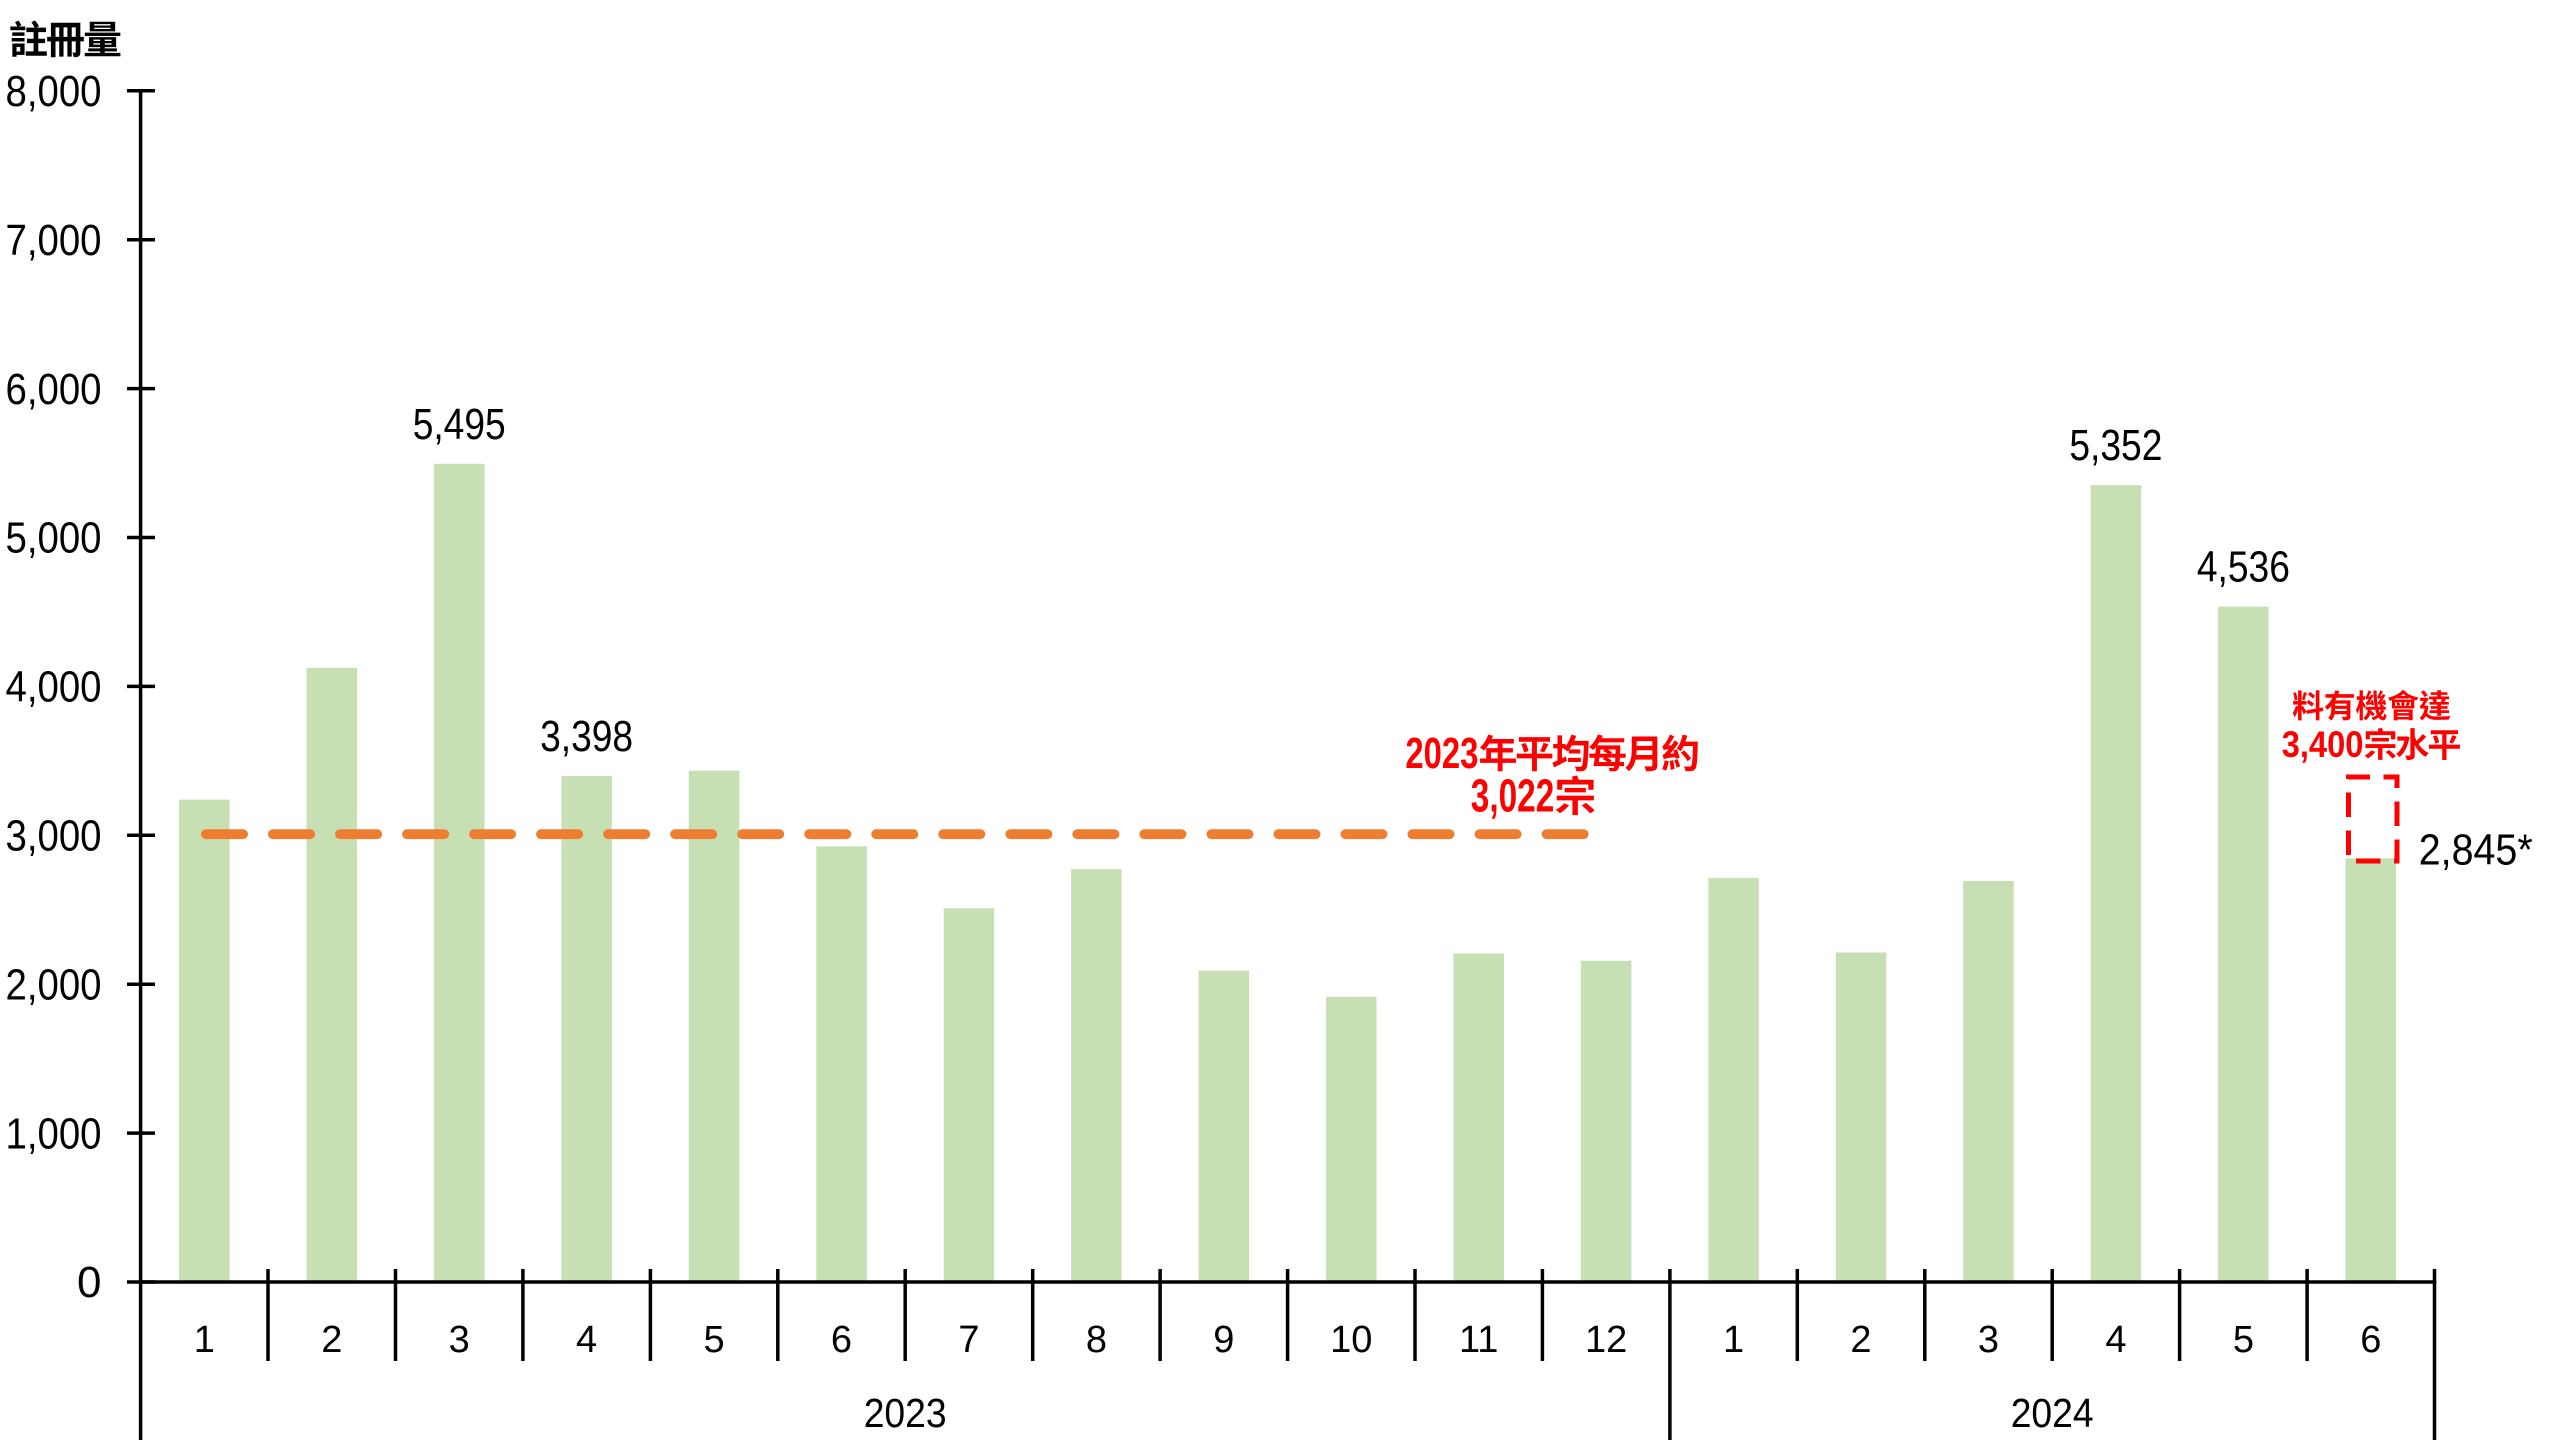 Image resolution: width=2560 pixels, height=1440 pixels. I want to click on svg-text: 11, so click(1478, 1340).